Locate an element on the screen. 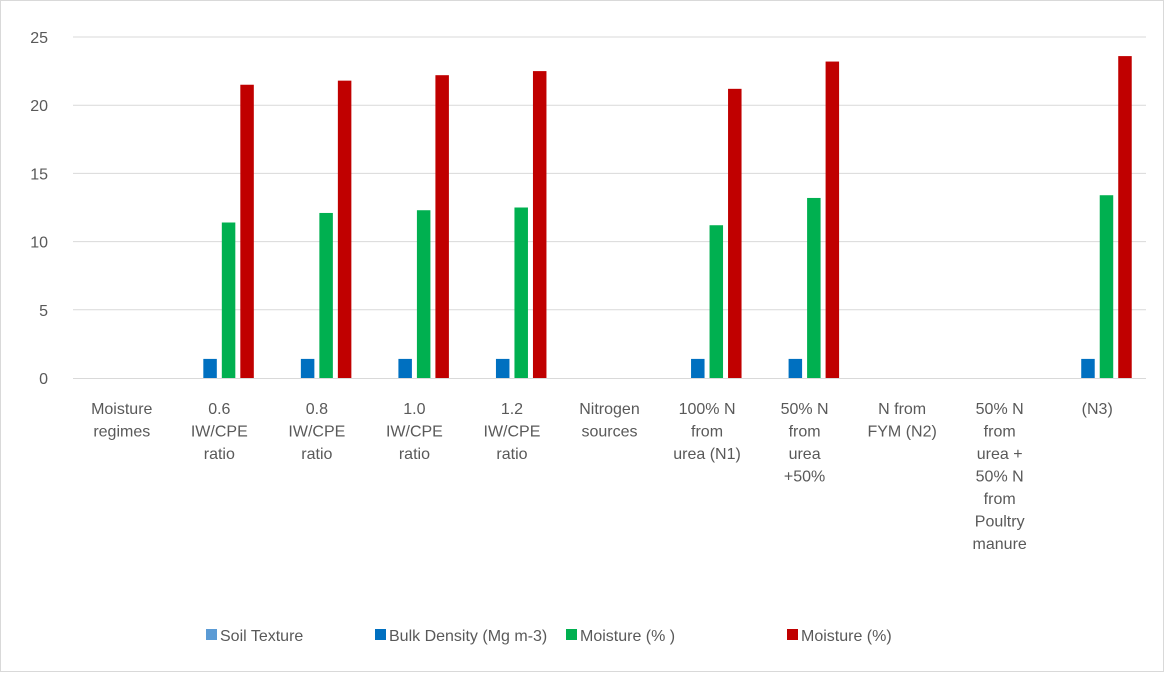  x-tick-label-line: urea (N1) is located at coordinates (707, 454).